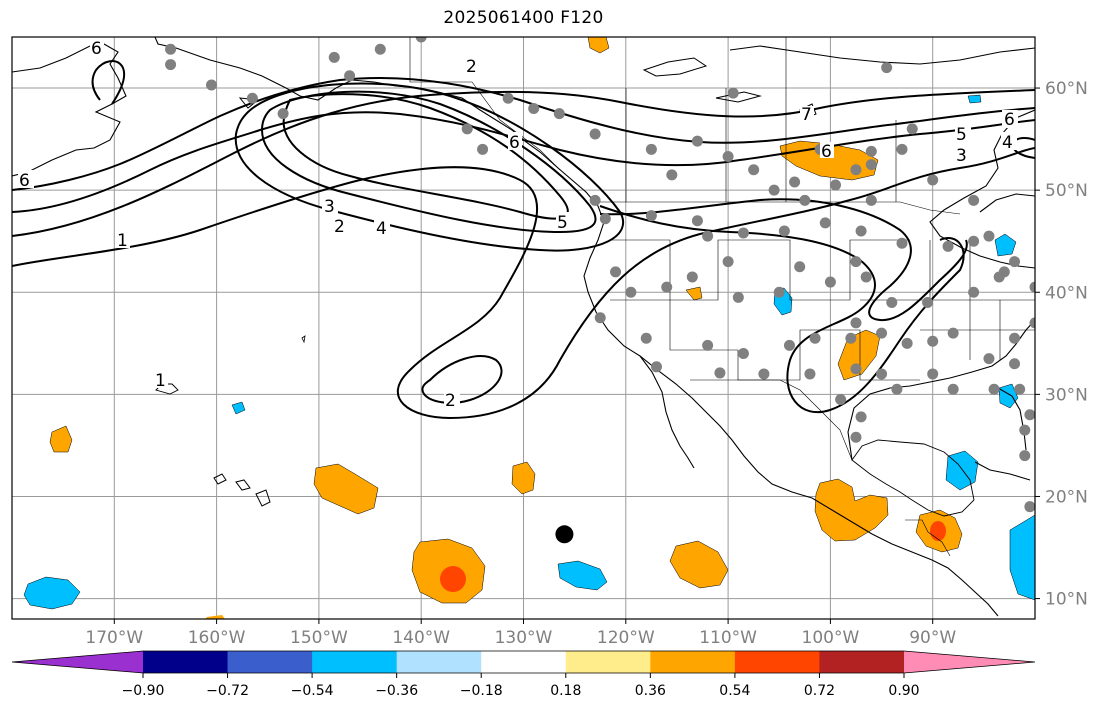 The width and height of the screenshot is (1105, 712). Describe the element at coordinates (819, 691) in the screenshot. I see `colorbar-tick-label: 0.72` at that location.